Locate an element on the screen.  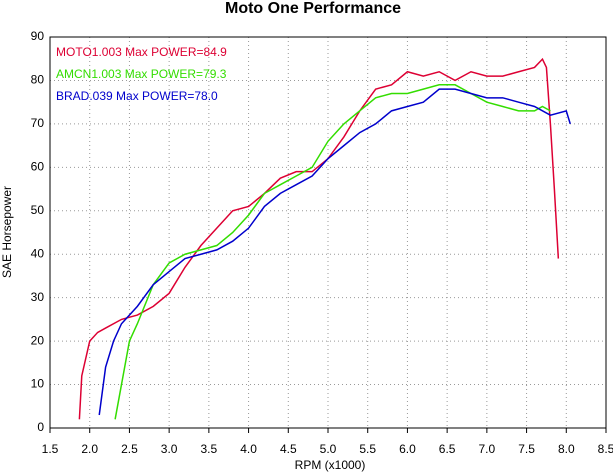
y-tick-label: 90 is located at coordinates (38, 36).